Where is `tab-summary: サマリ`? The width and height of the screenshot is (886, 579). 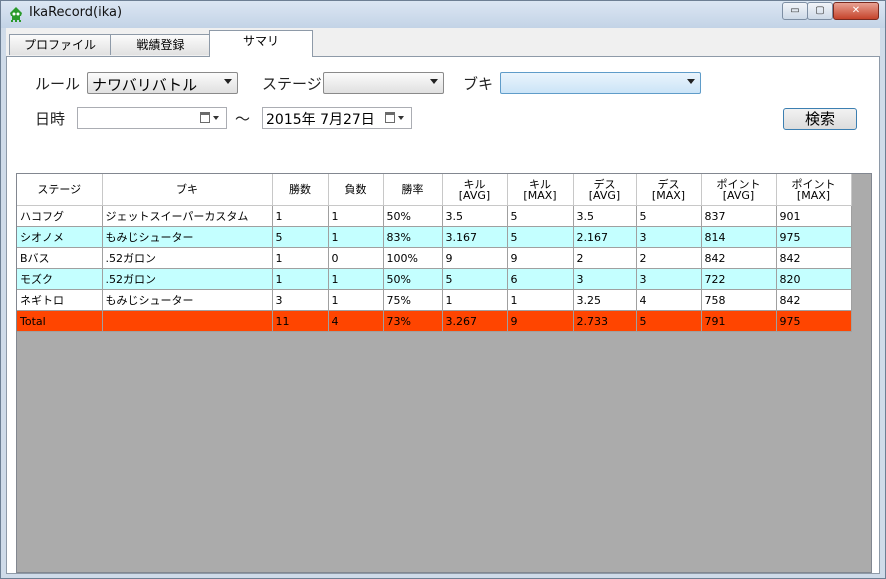 tab-summary: サマリ is located at coordinates (261, 43).